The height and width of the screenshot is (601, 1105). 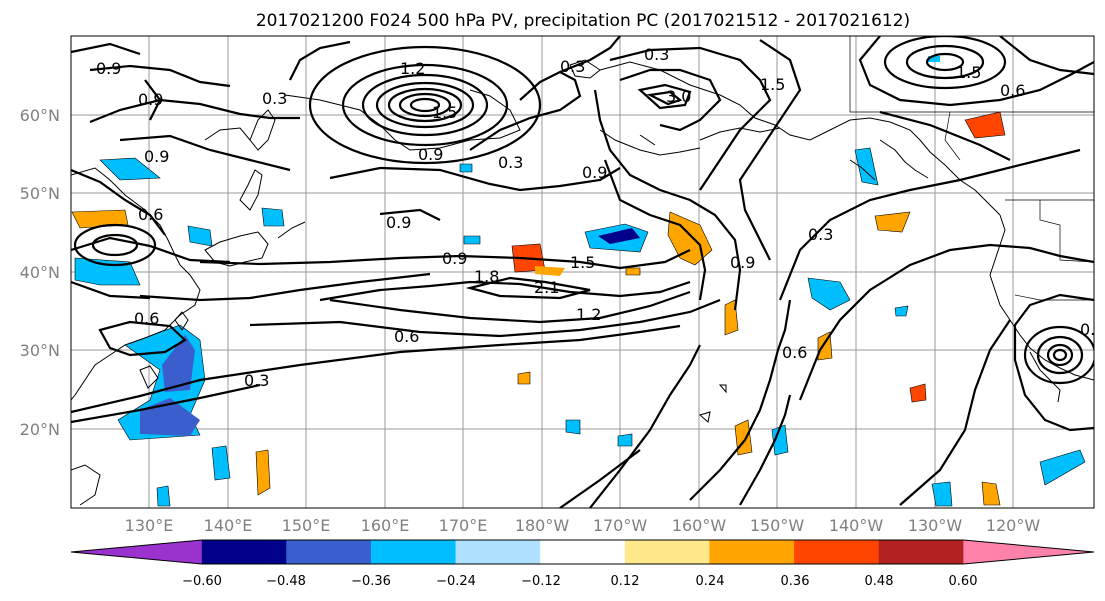 What do you see at coordinates (542, 525) in the screenshot?
I see `lon-label: 180°W` at bounding box center [542, 525].